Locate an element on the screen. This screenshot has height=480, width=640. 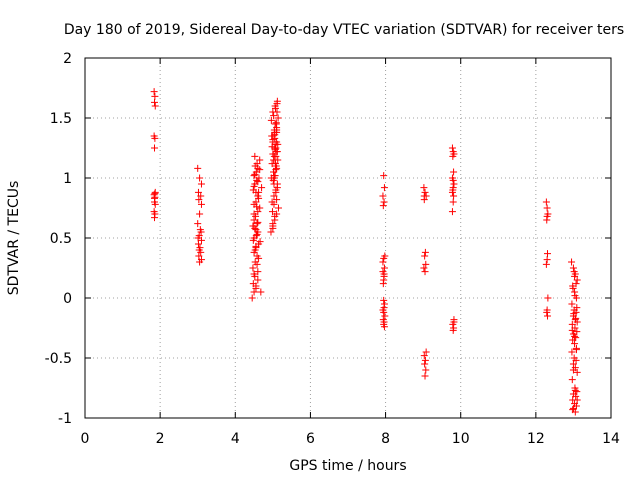
x-tick-label: 8 is located at coordinates (385, 439).